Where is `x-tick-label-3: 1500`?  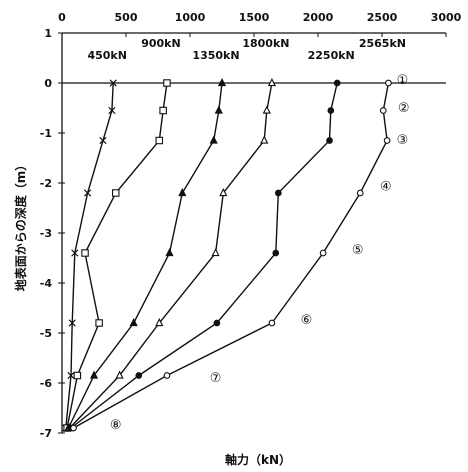
x-tick-label-3: 1500 is located at coordinates (254, 17).